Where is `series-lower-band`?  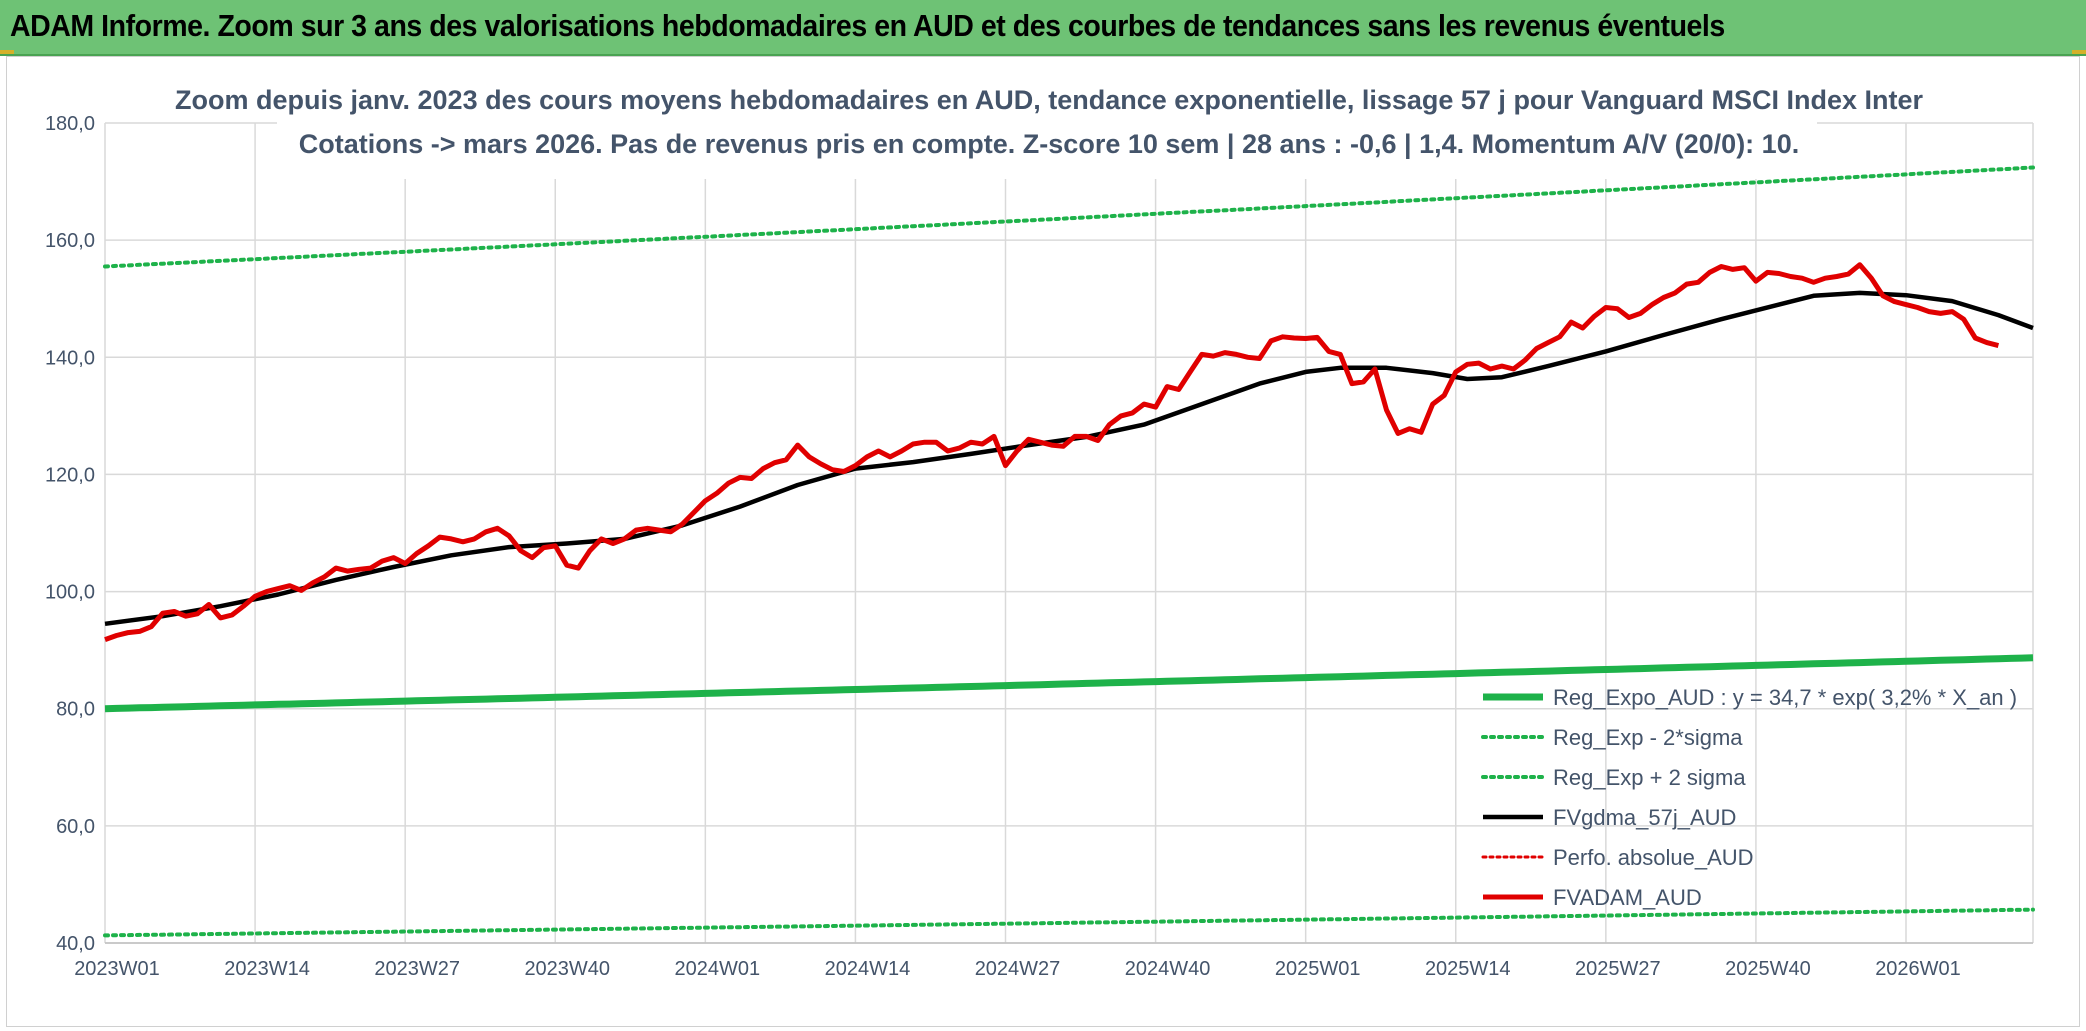 series-lower-band is located at coordinates (1069, 922).